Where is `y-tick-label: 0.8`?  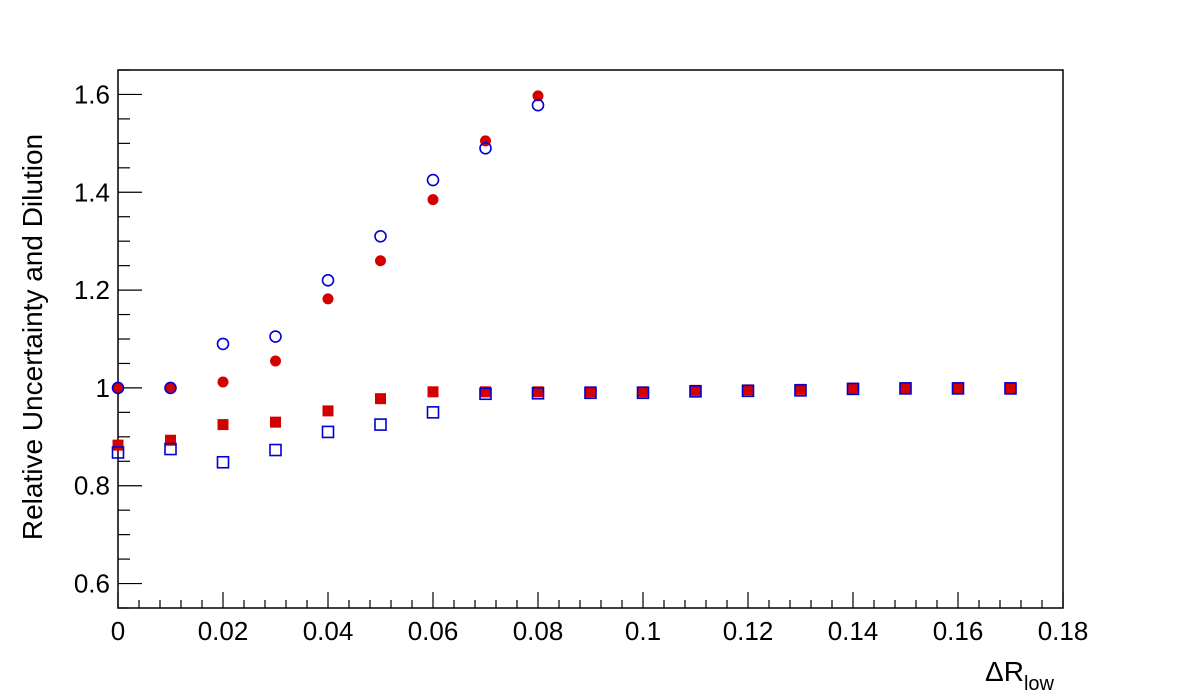 y-tick-label: 0.8 is located at coordinates (92, 486).